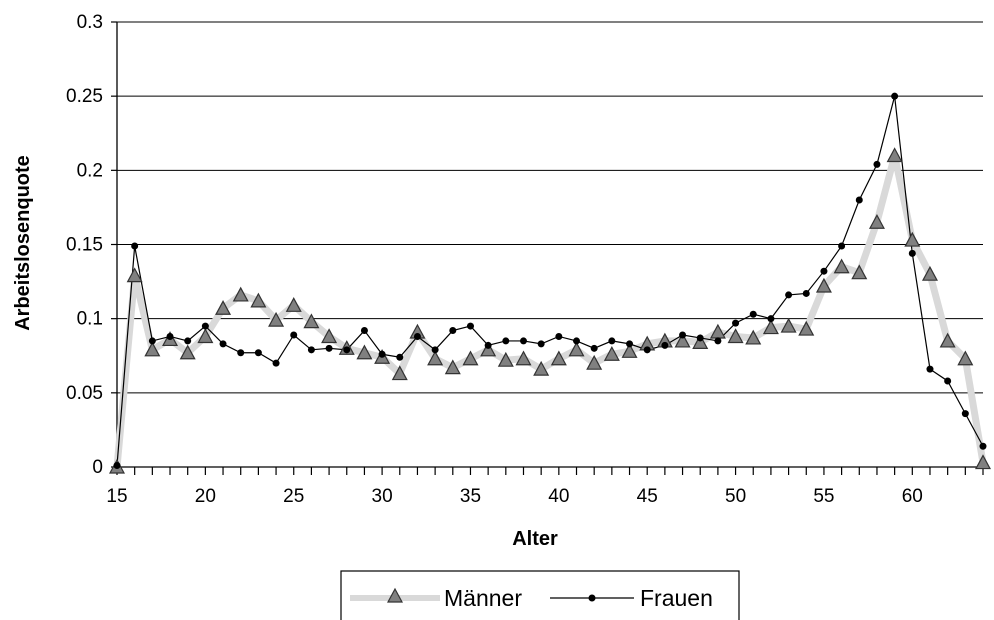 The width and height of the screenshot is (994, 620). Describe the element at coordinates (382, 496) in the screenshot. I see `x-tick-label: 30` at that location.